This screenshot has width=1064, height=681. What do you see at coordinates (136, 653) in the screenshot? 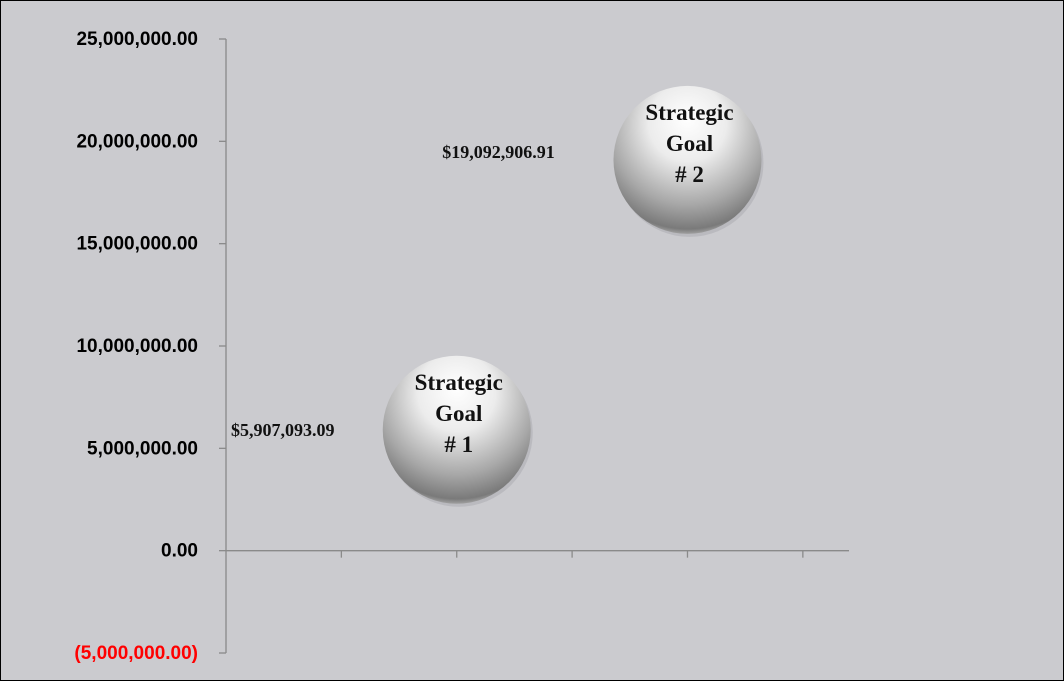
I see `y-tick-label: (5,000,000.00)` at bounding box center [136, 653].